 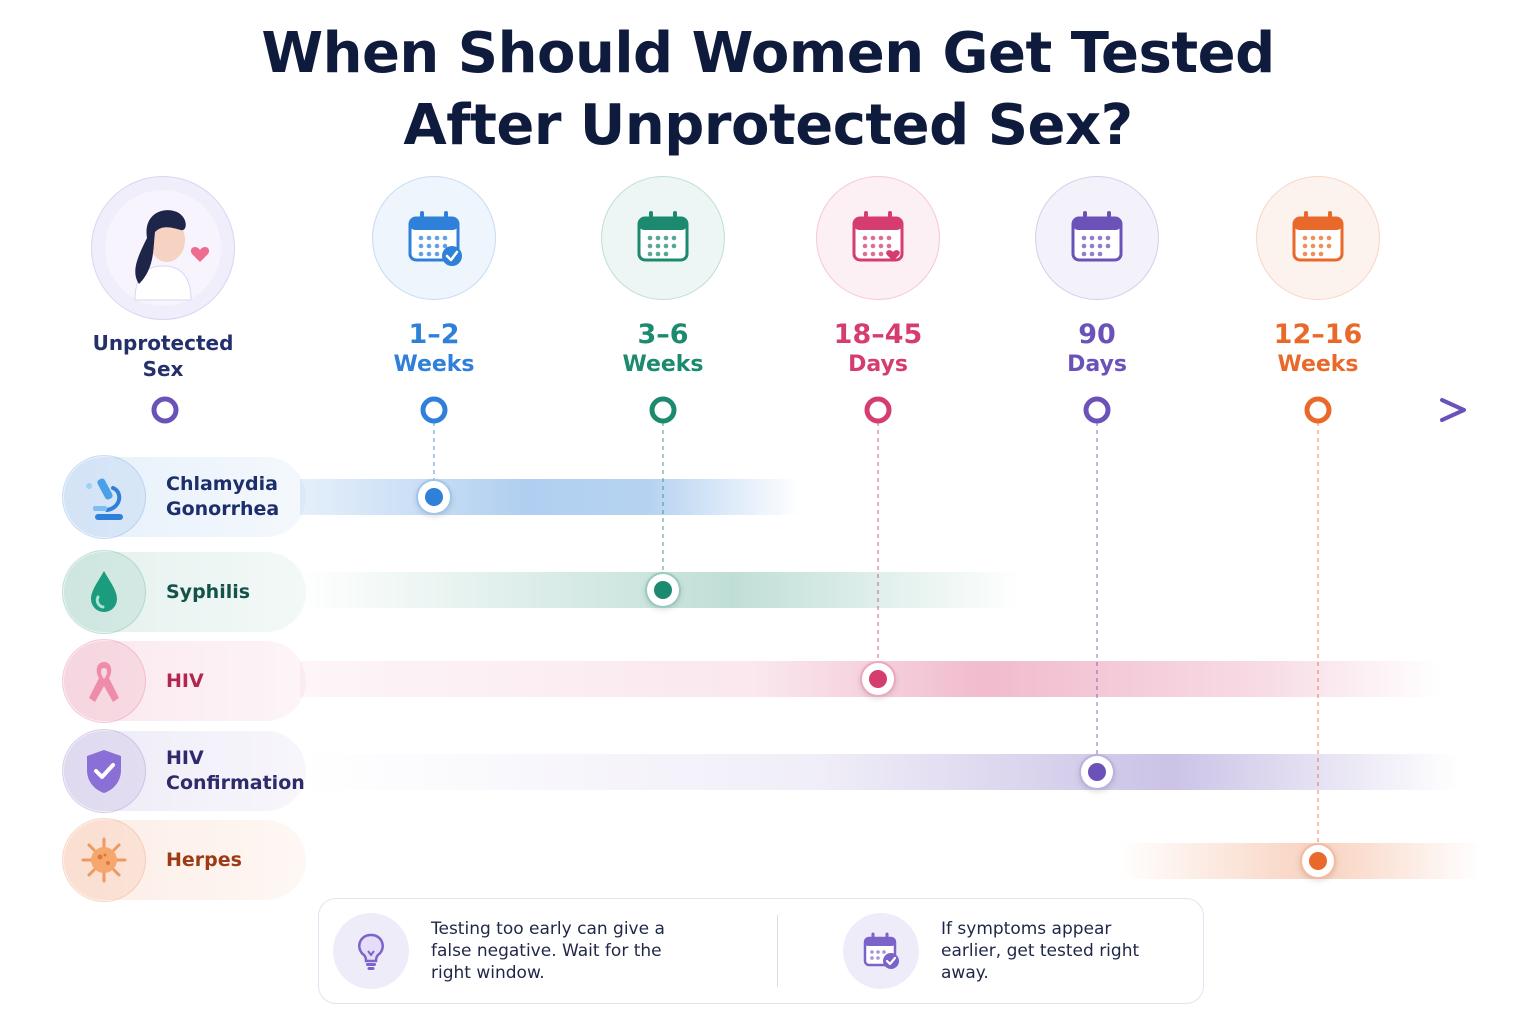 What do you see at coordinates (235, 770) in the screenshot?
I see `disease-label: HIV Confirmation` at bounding box center [235, 770].